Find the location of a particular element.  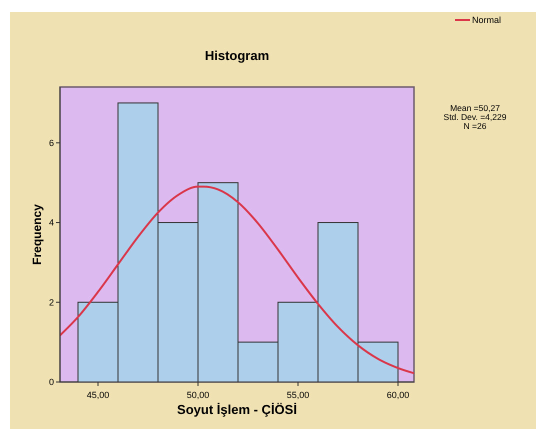

y-tick-label: 4 is located at coordinates (51, 223).